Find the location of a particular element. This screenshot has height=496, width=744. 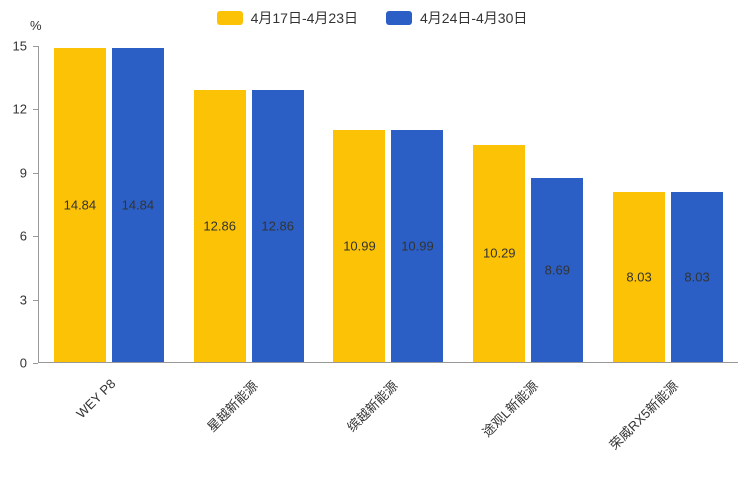

bar-series2: 8.69 is located at coordinates (557, 270).